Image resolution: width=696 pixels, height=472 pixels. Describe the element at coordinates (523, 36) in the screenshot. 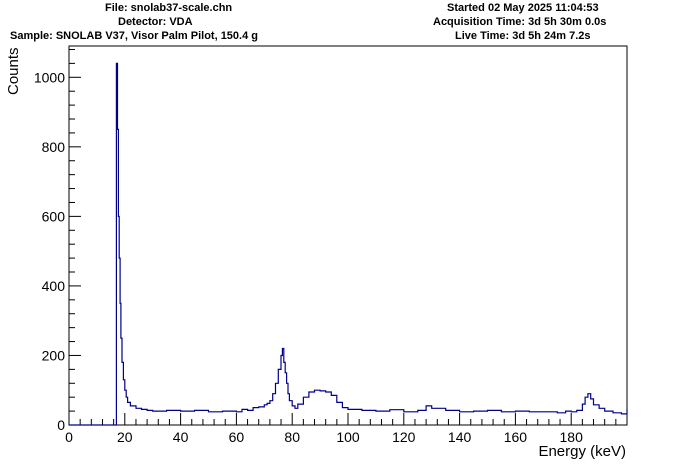

I see `live-time-label: Live Time: 3d 5h 24m 7.2s` at that location.